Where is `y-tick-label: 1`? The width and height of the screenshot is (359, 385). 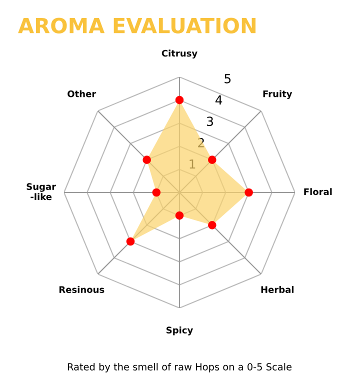
y-tick-label: 1 is located at coordinates (193, 164).